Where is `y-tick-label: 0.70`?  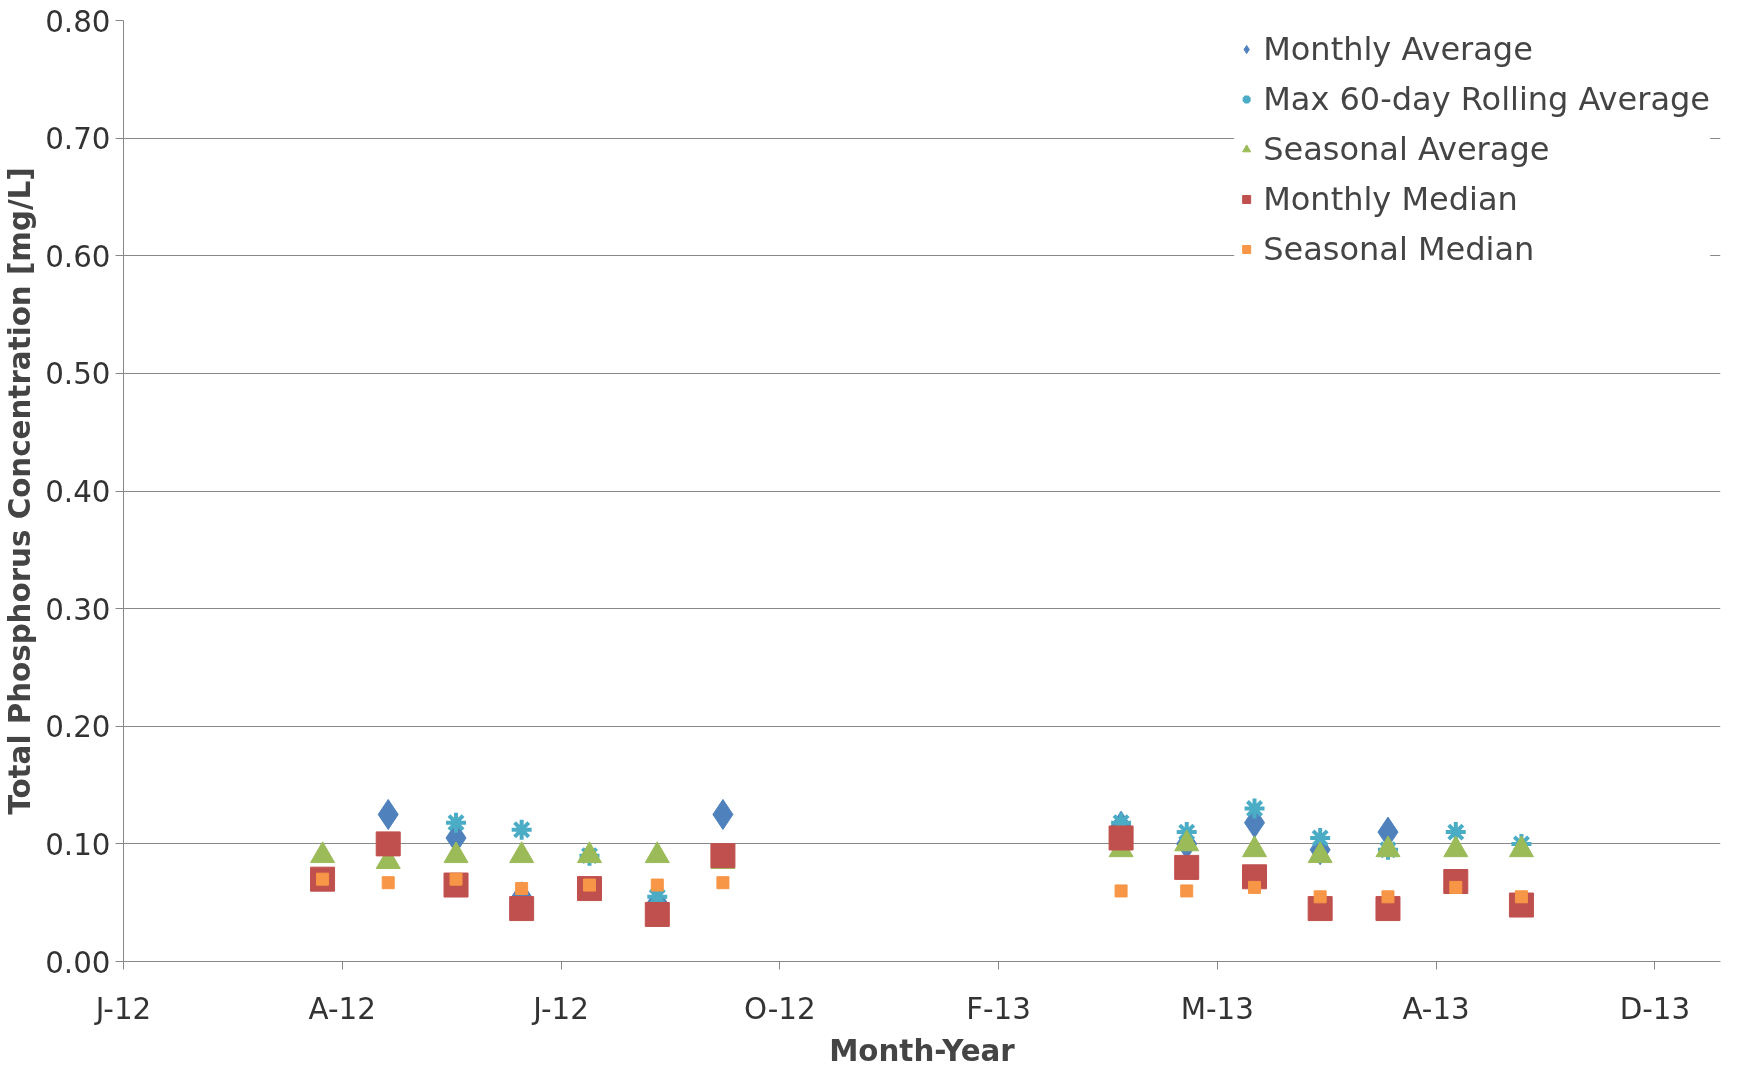
y-tick-label: 0.70 is located at coordinates (78, 139).